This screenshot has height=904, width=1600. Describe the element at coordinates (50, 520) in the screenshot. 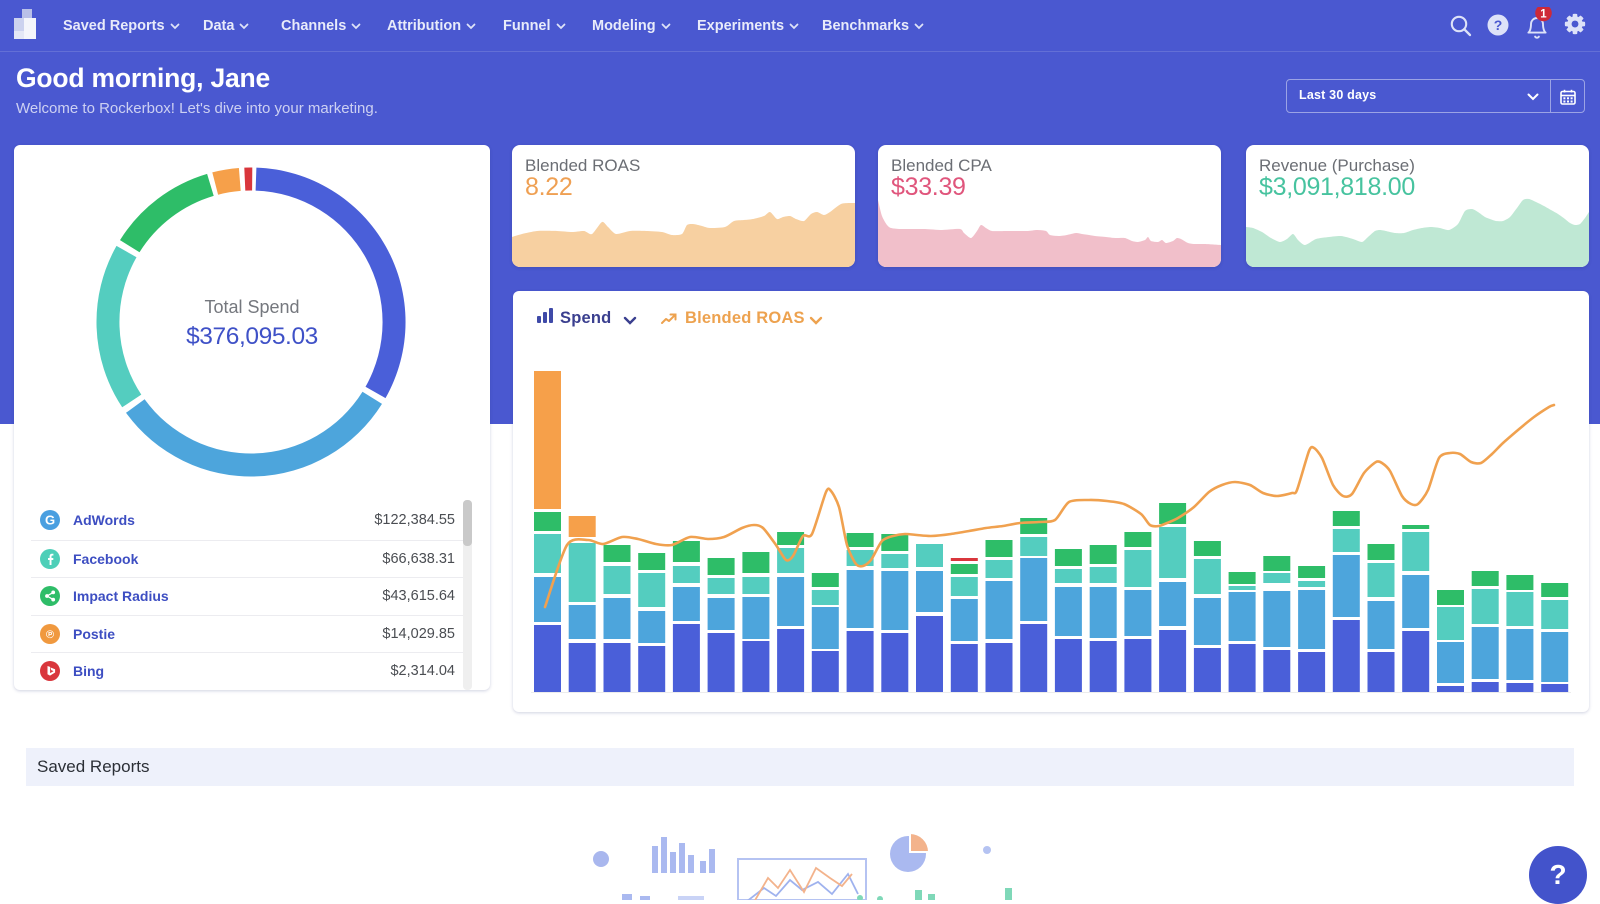

I see `svg-text: G` at that location.